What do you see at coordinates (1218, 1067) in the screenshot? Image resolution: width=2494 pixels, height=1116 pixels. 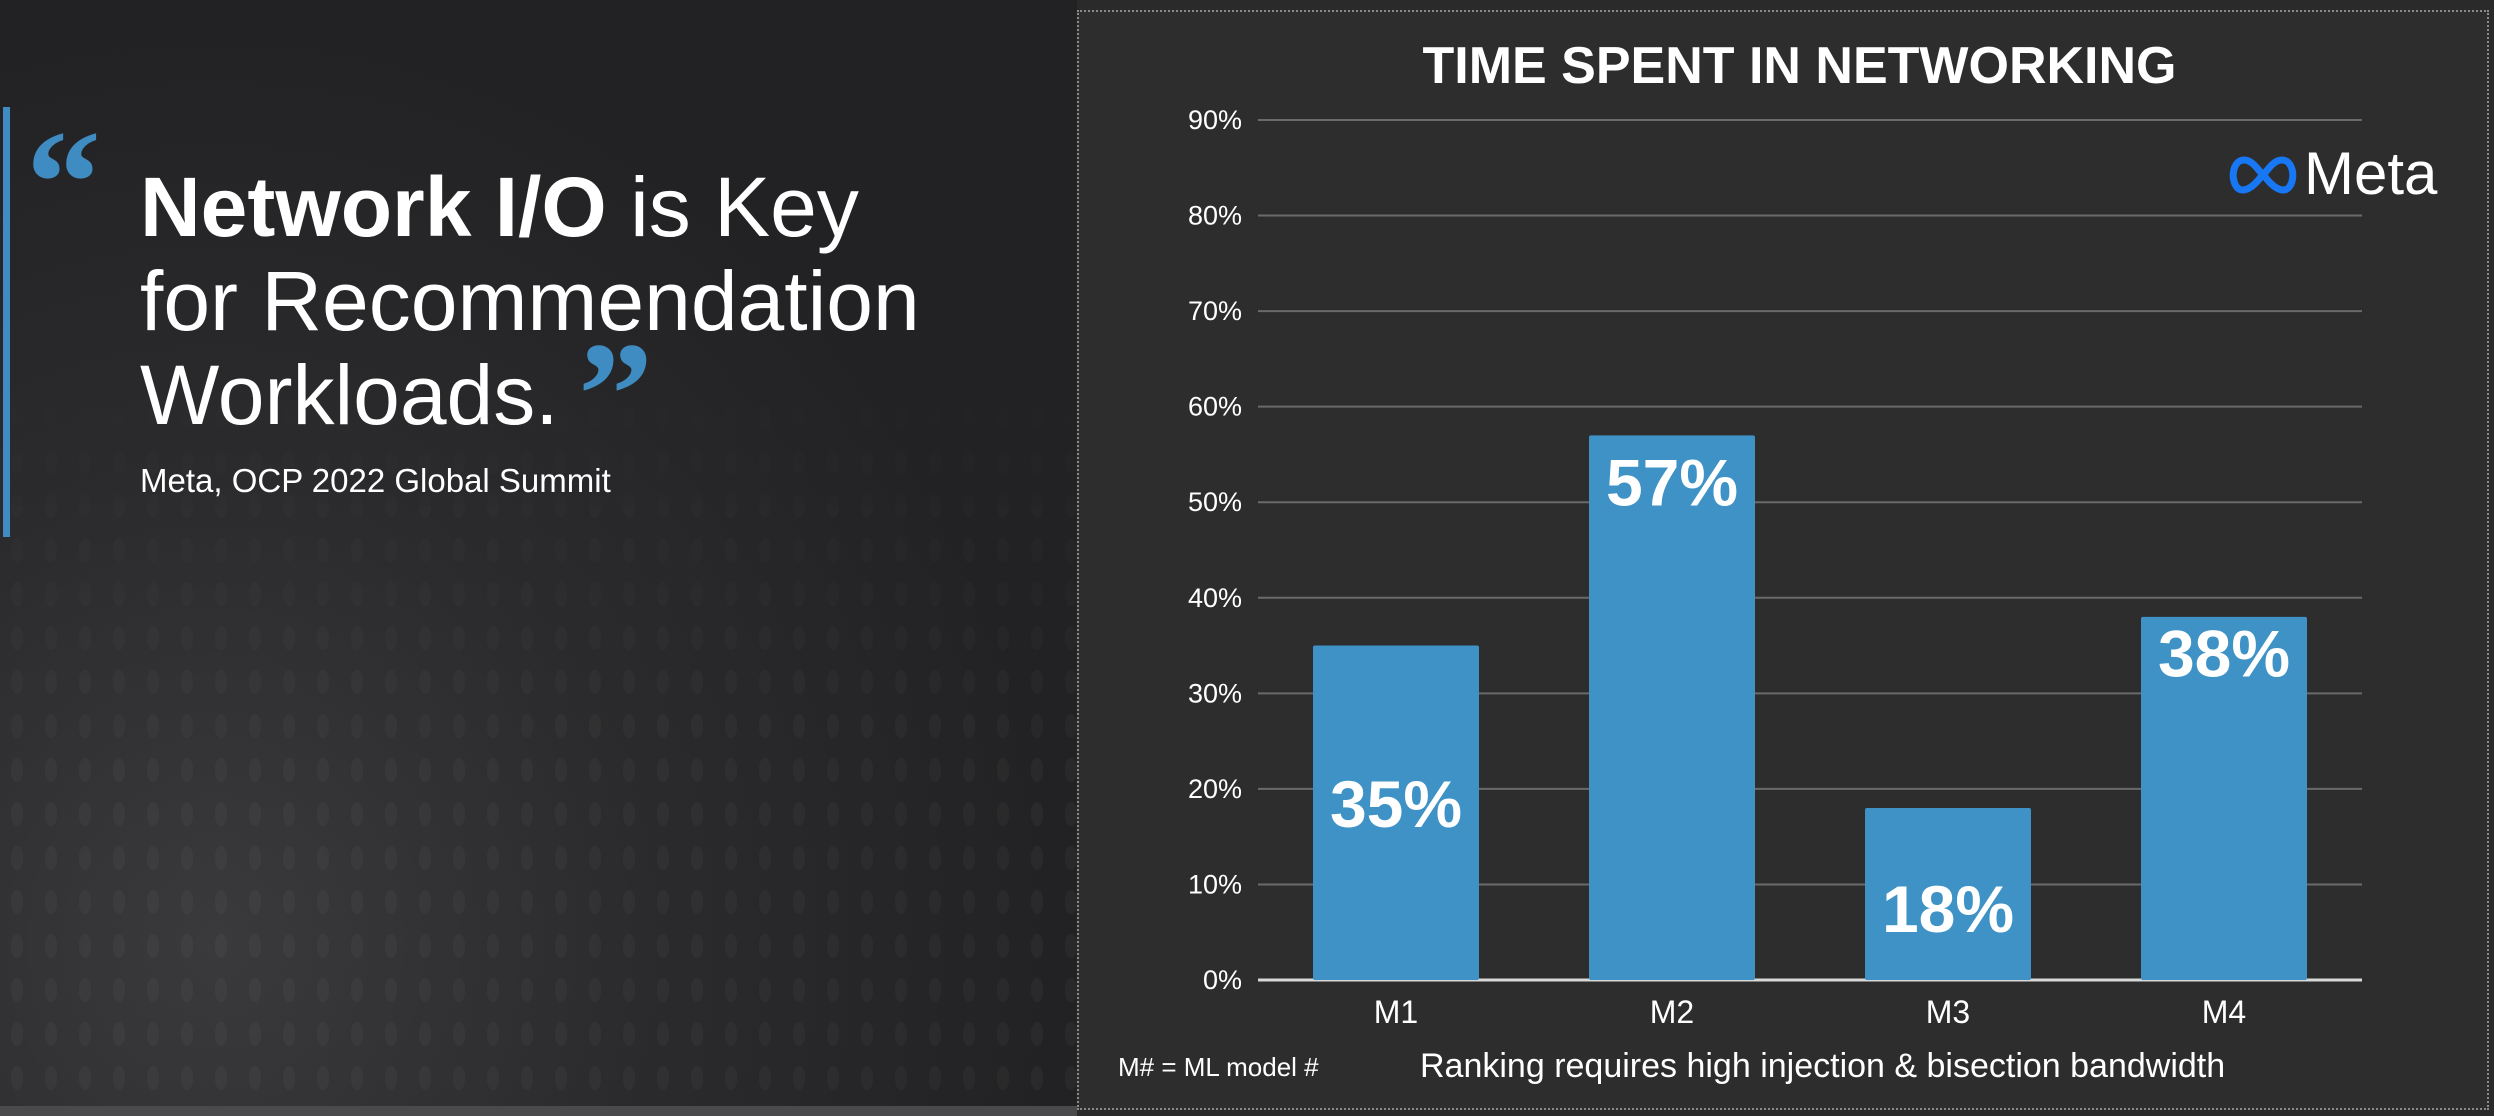 I see `model-legend-note: M# = ML model #` at bounding box center [1218, 1067].